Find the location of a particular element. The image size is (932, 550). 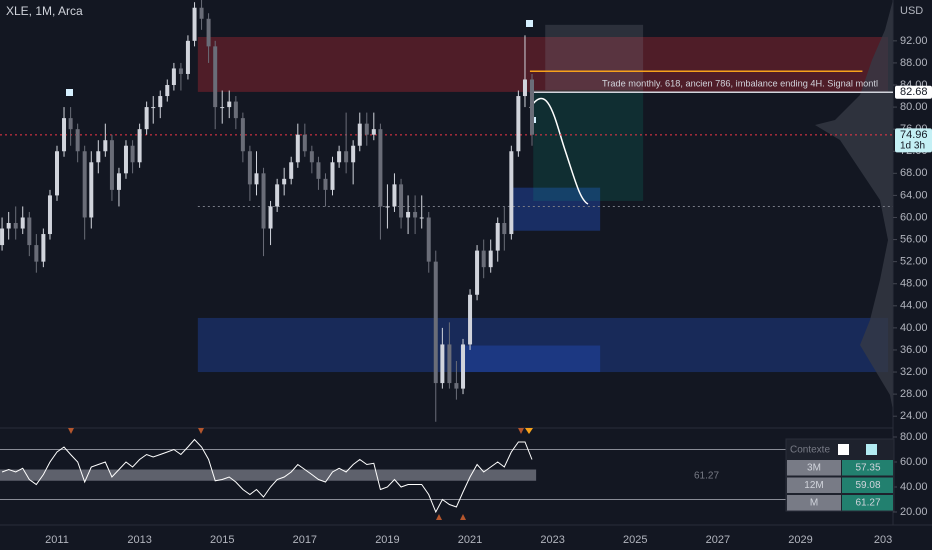

rsi-band is located at coordinates (268, 475).